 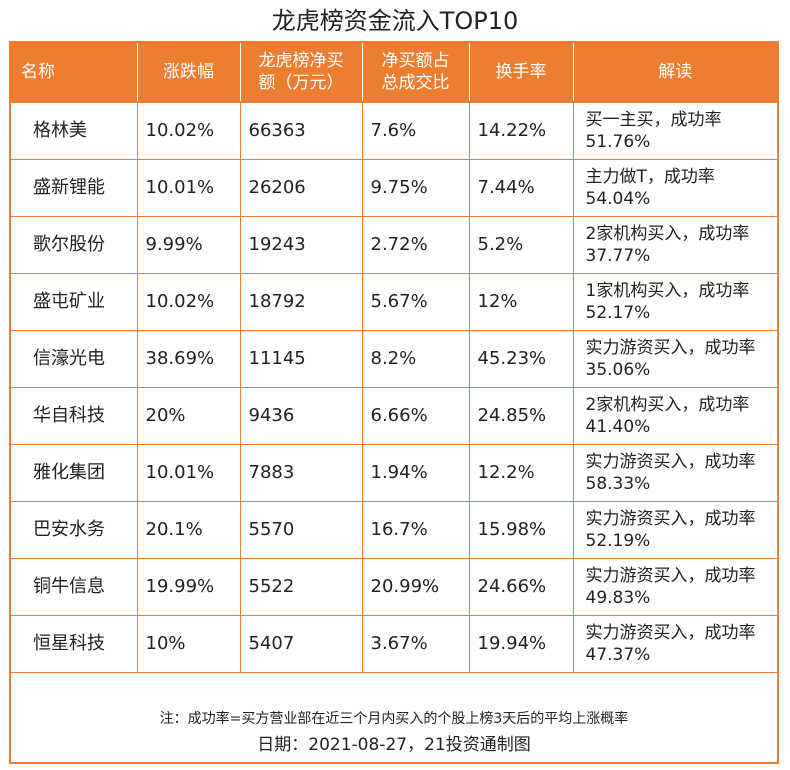 I want to click on cell-change: 10%, so click(x=188, y=643).